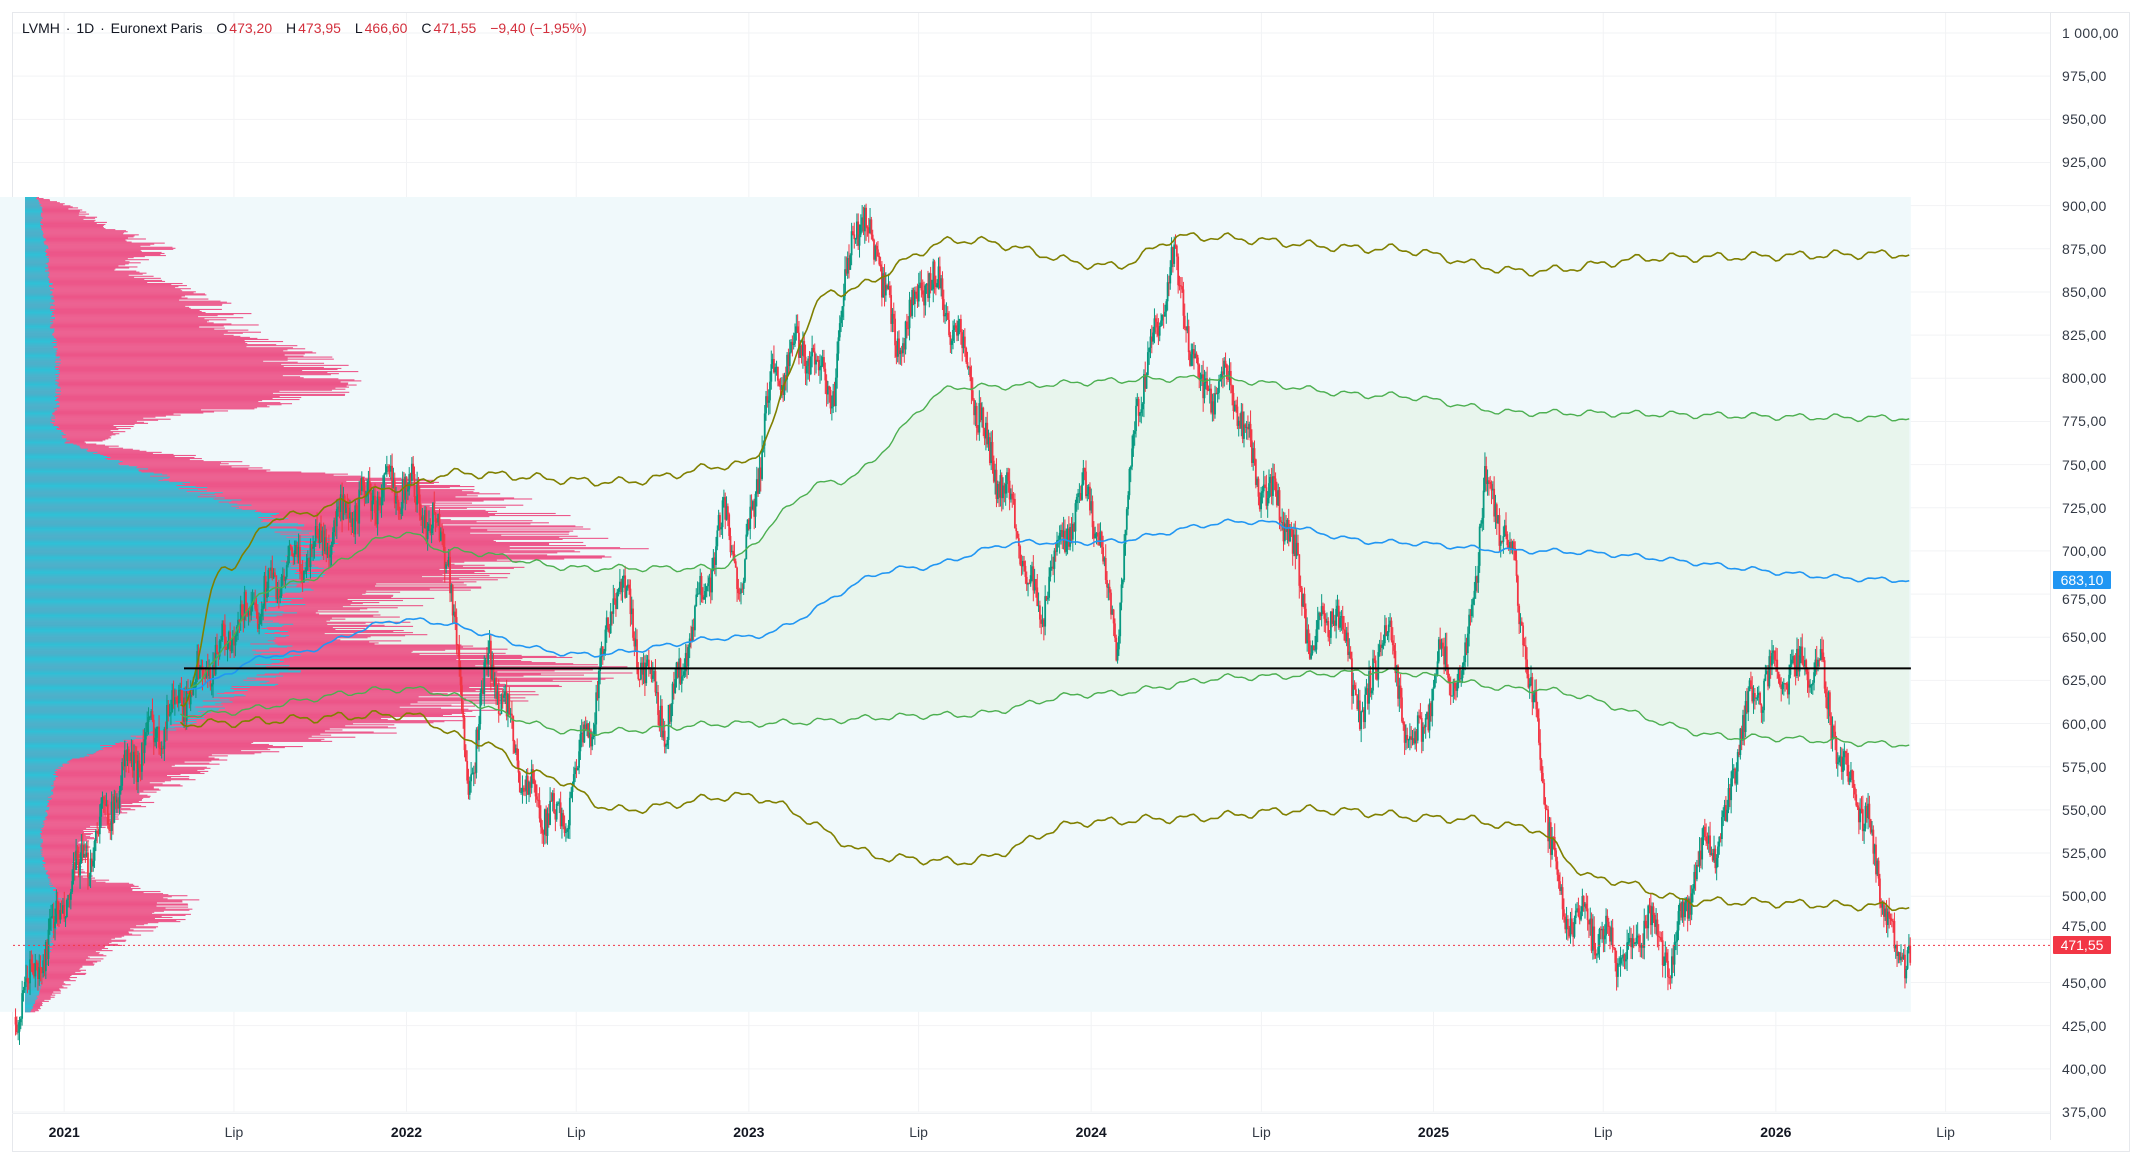 This screenshot has width=2137, height=1161. What do you see at coordinates (1433, 1132) in the screenshot?
I see `time-axis-label: 2025` at bounding box center [1433, 1132].